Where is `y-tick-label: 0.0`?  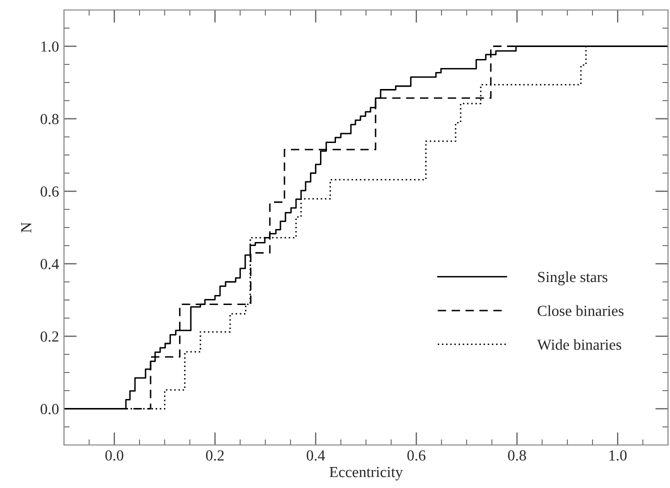 y-tick-label: 0.0 is located at coordinates (49, 409).